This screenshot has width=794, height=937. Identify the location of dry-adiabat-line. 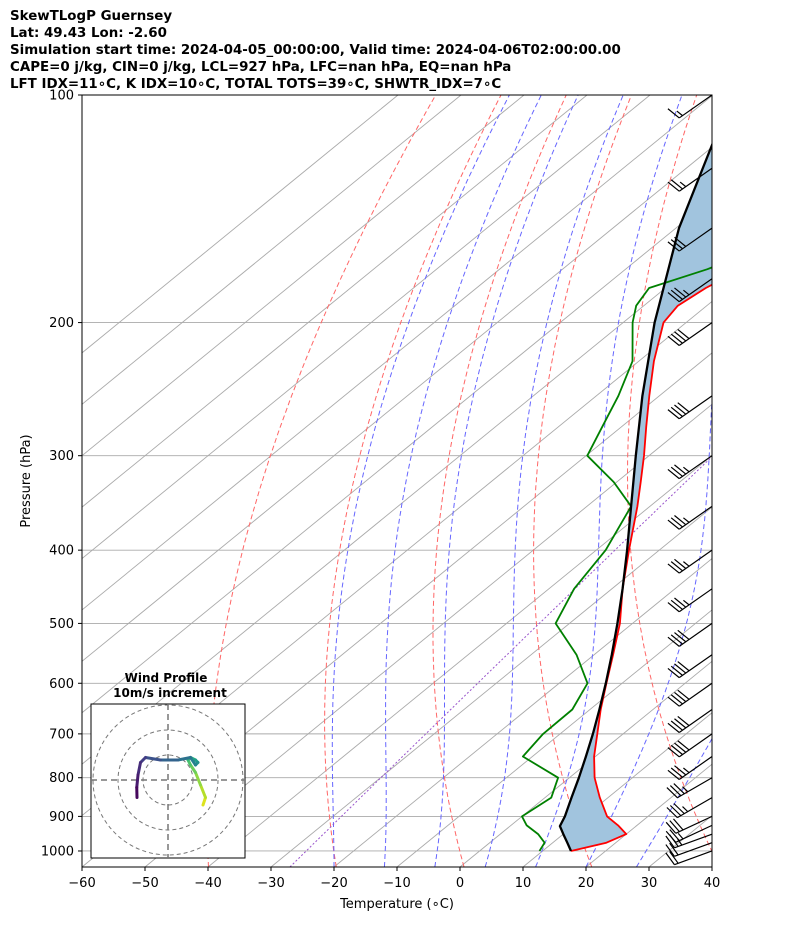
(669, 474).